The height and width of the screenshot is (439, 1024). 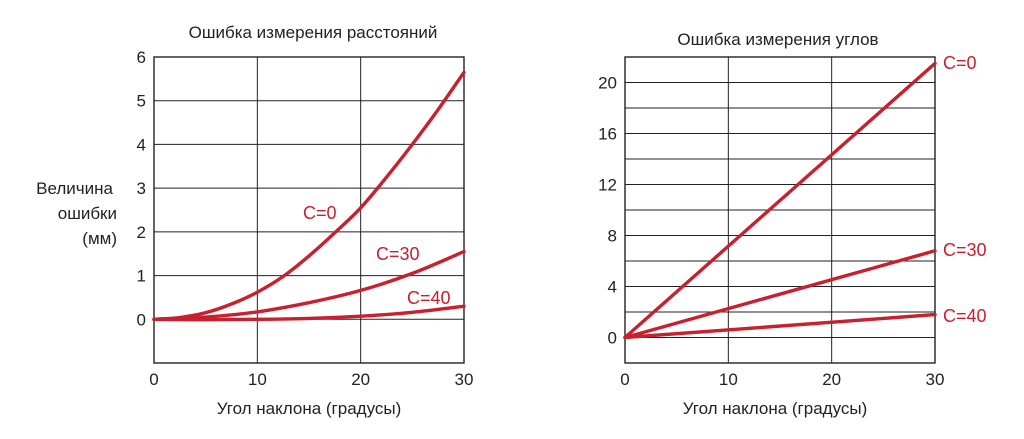 What do you see at coordinates (141, 276) in the screenshot?
I see `y-tick-label-1: 1` at bounding box center [141, 276].